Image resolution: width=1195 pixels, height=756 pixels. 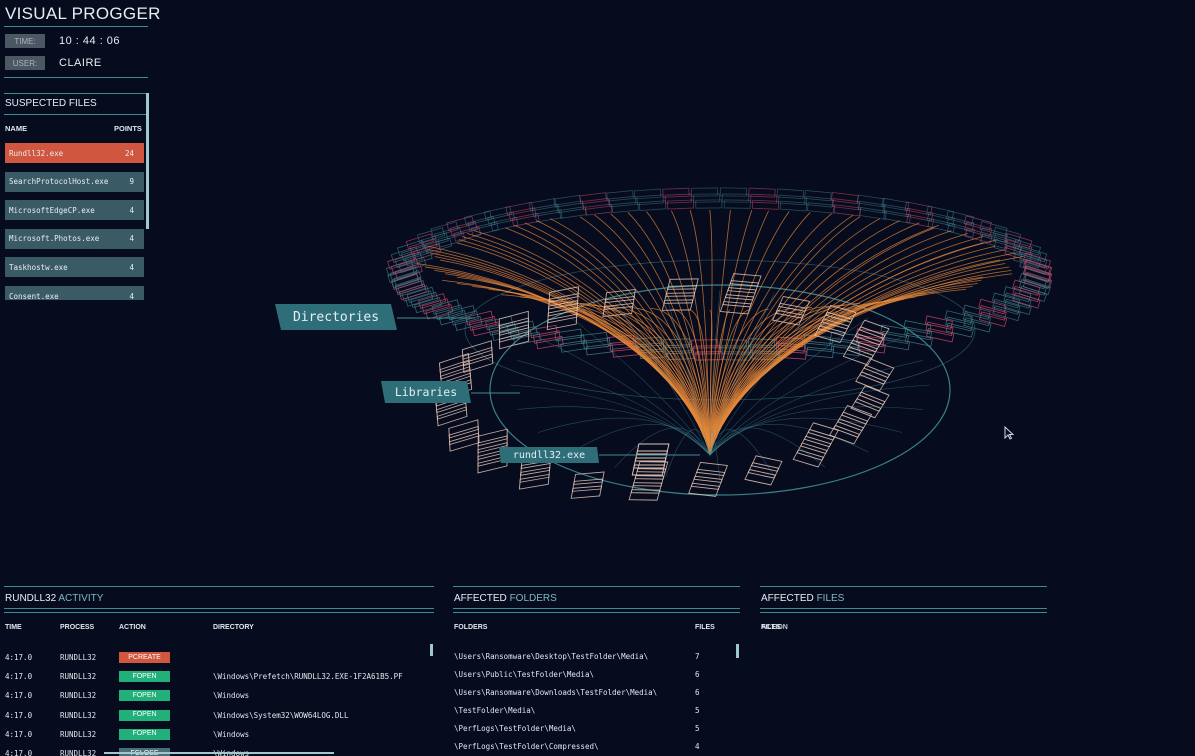 I want to click on suspected-file-row: Consent.exe 4, so click(x=74, y=293).